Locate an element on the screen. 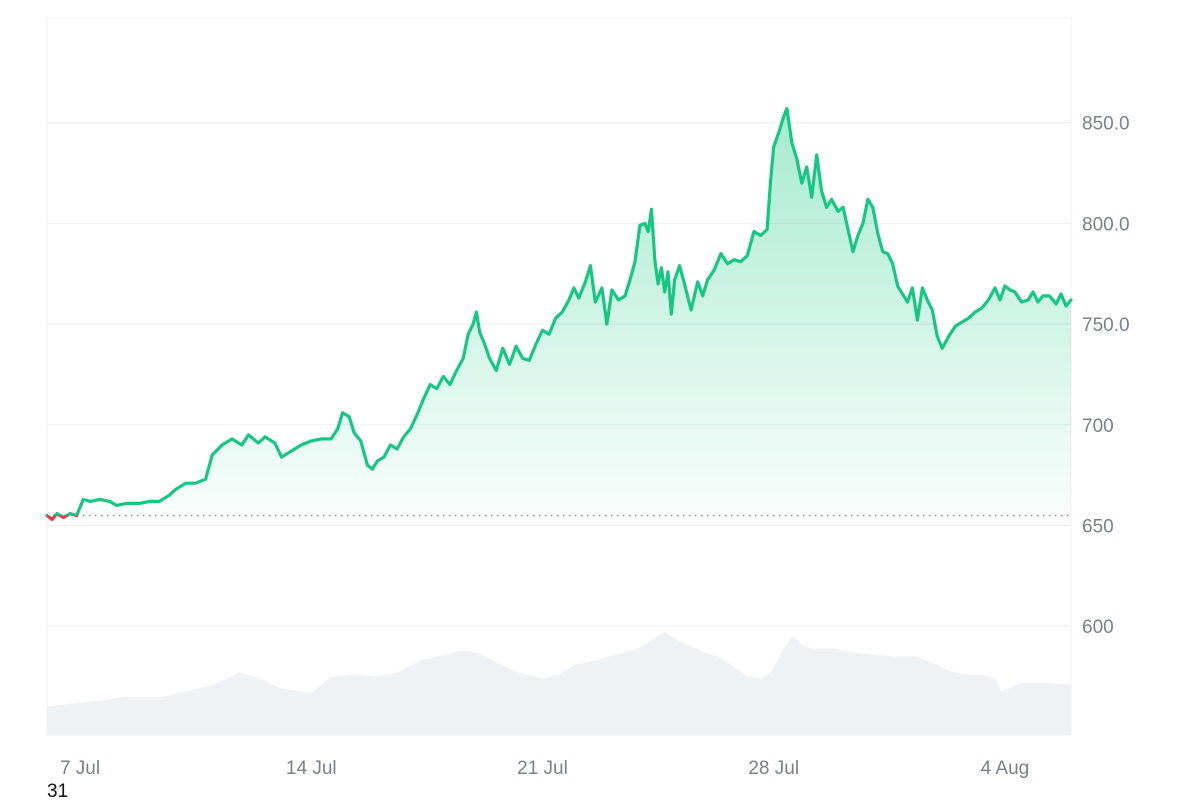 This screenshot has height=800, width=1200. x-axis: 7 Jul 14 Jul 21 Jul 28 Jul 4 Aug is located at coordinates (544, 768).